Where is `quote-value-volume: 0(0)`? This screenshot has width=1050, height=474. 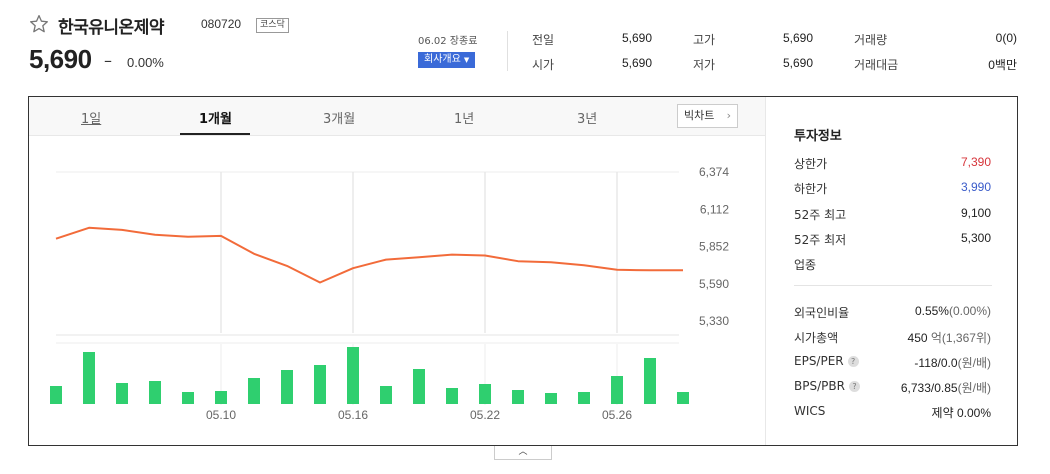
quote-value-volume: 0(0) is located at coordinates (1006, 38).